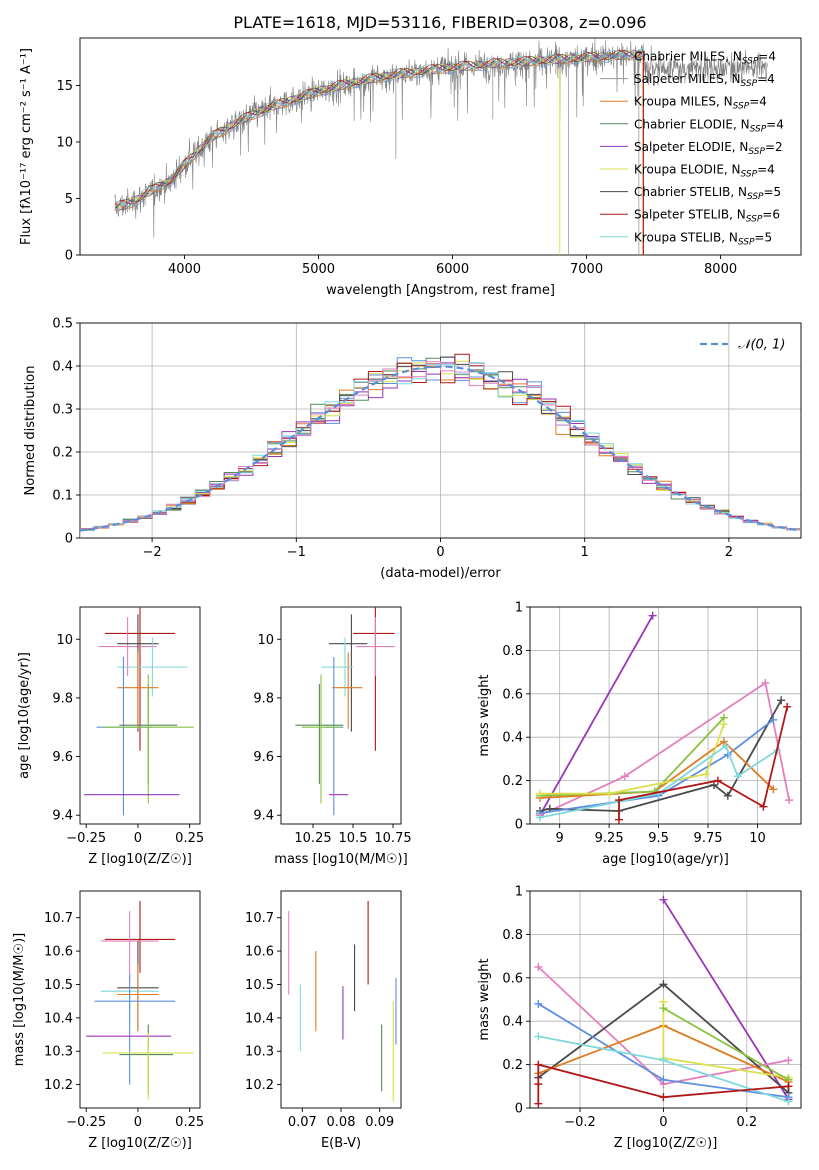 This screenshot has width=819, height=1170. Describe the element at coordinates (26, 146) in the screenshot. I see `y-axis-label: Flux [fλ10⁻¹⁷ erg cm⁻² s⁻¹ A⁻¹]` at that location.